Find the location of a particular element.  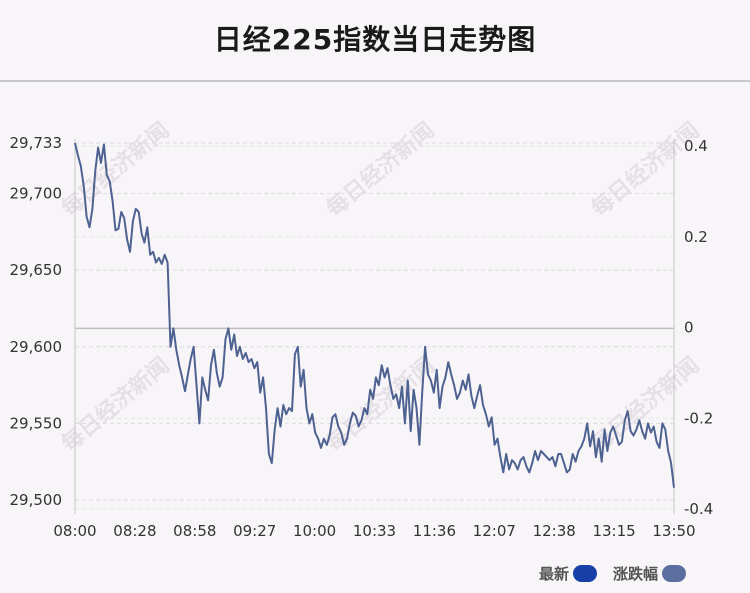

y-left-tick-label: 29,550 is located at coordinates (36, 423).